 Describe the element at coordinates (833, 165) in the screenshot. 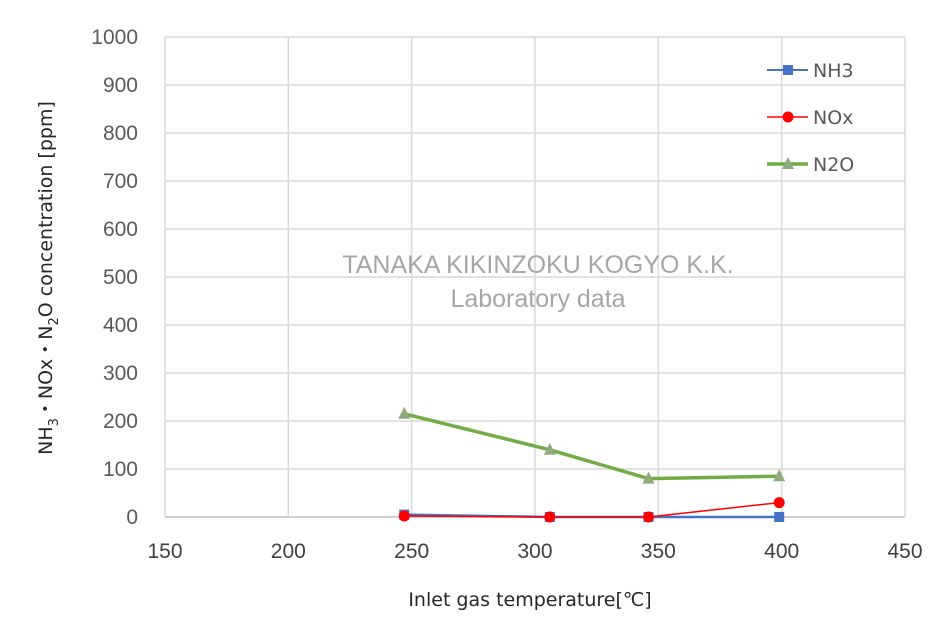

I see `legend-label: N2O` at that location.